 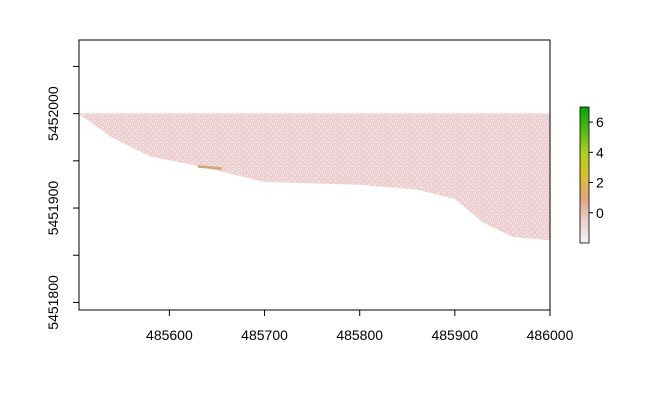 What do you see at coordinates (600, 213) in the screenshot?
I see `legend-tick-label: 0` at bounding box center [600, 213].